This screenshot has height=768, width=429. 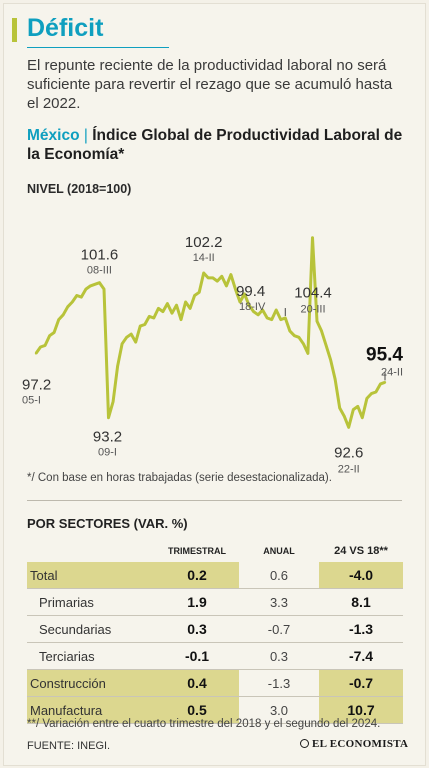 What do you see at coordinates (197, 575) in the screenshot?
I see `trimestral-value: 0.2` at bounding box center [197, 575].